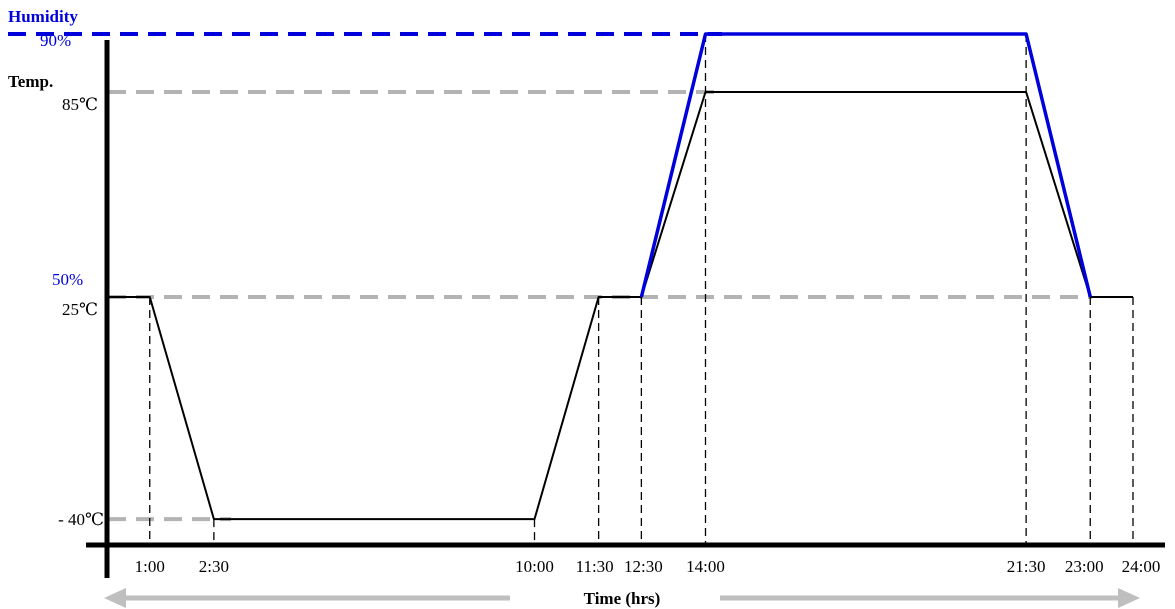 This screenshot has width=1175, height=609. What do you see at coordinates (1026, 566) in the screenshot?
I see `x-tick-label-6: 21:30` at bounding box center [1026, 566].